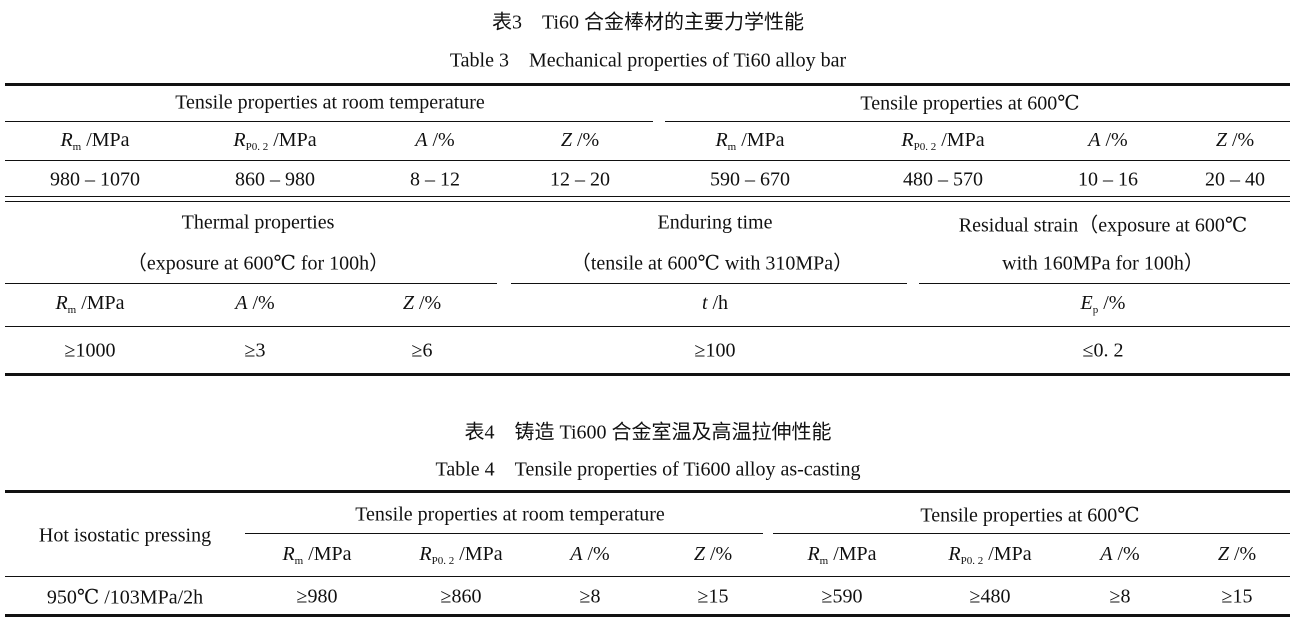 This screenshot has width=1296, height=619. What do you see at coordinates (1103, 263) in the screenshot?
I see `group-header-residual-sub: with 160MPa for 100h）` at bounding box center [1103, 263].